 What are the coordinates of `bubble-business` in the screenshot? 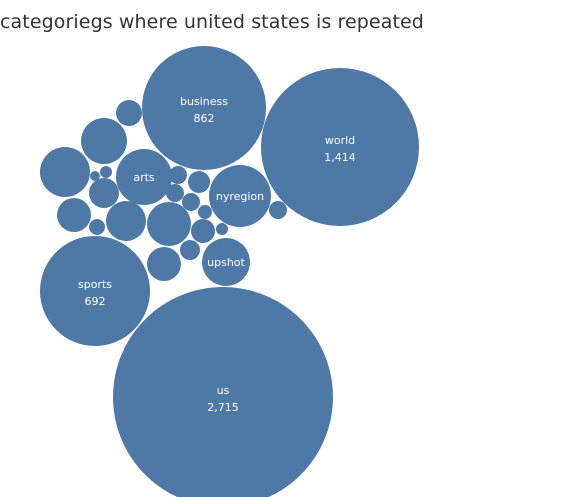 It's located at (204, 108).